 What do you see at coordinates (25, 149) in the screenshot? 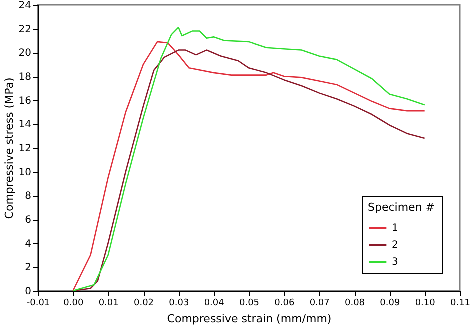
I see `y-tick-label: 12` at bounding box center [25, 149].